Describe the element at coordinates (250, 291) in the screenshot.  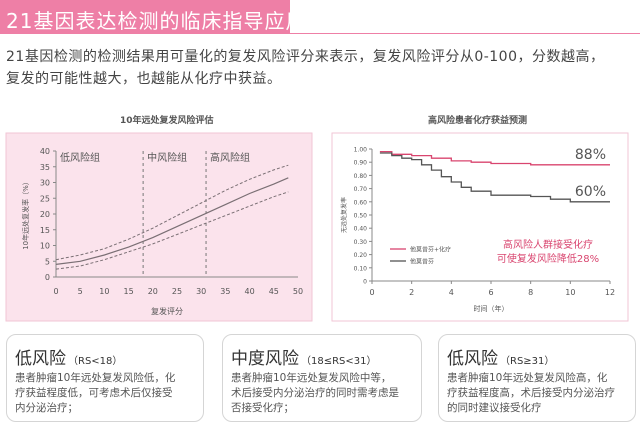
I see `x-tick-label: 40` at that location.